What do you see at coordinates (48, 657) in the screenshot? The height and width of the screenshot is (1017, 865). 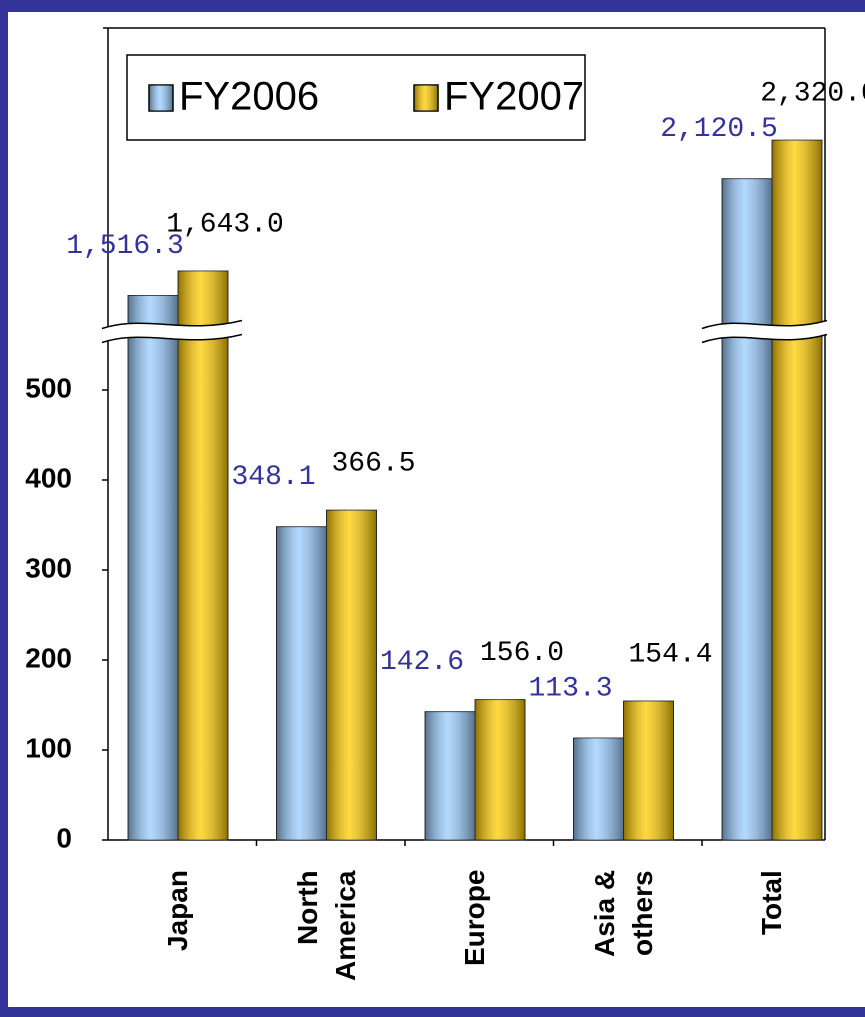 I see `y-tick-label: 200` at bounding box center [48, 657].